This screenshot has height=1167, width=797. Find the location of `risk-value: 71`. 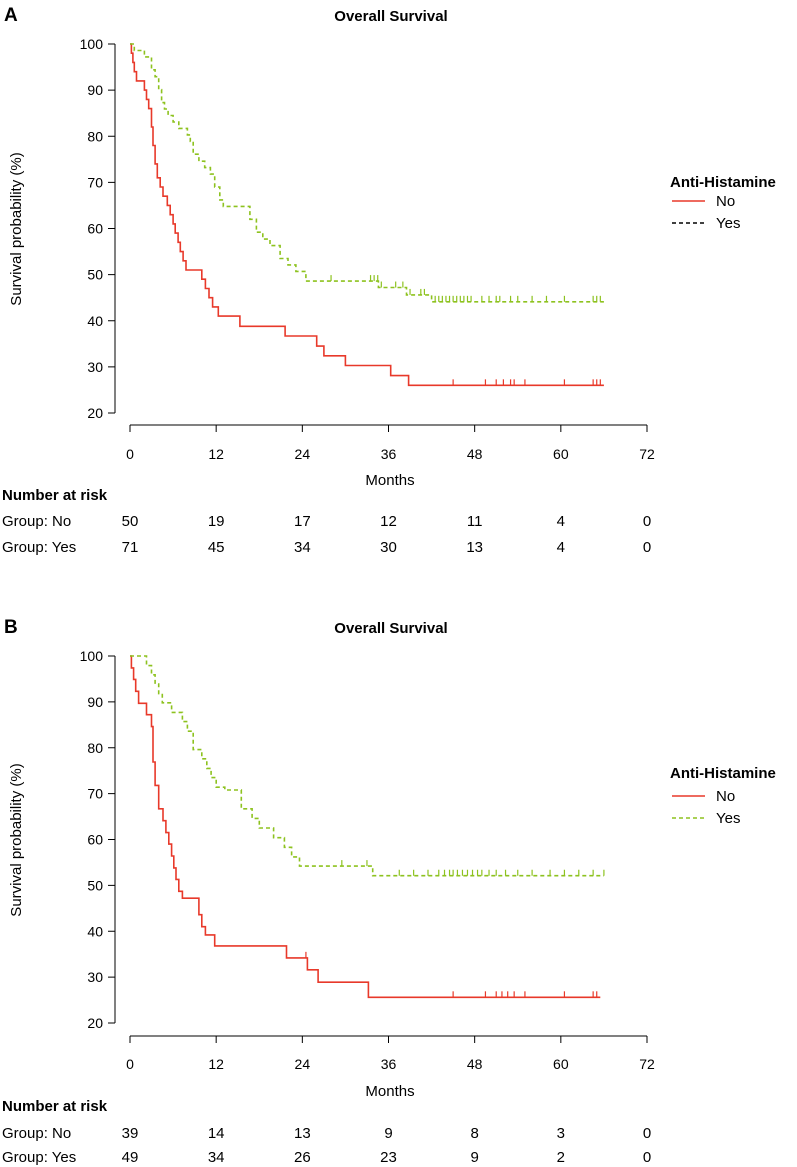

risk-value: 71 is located at coordinates (130, 547).